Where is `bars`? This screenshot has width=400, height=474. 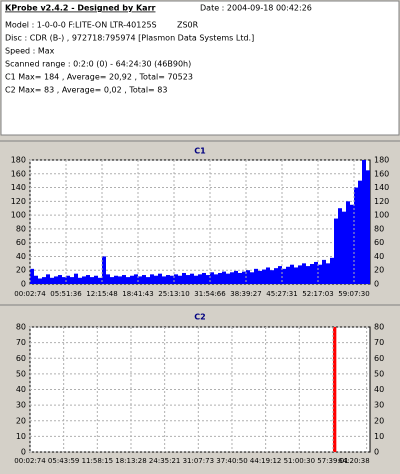
bars is located at coordinates (334, 389).